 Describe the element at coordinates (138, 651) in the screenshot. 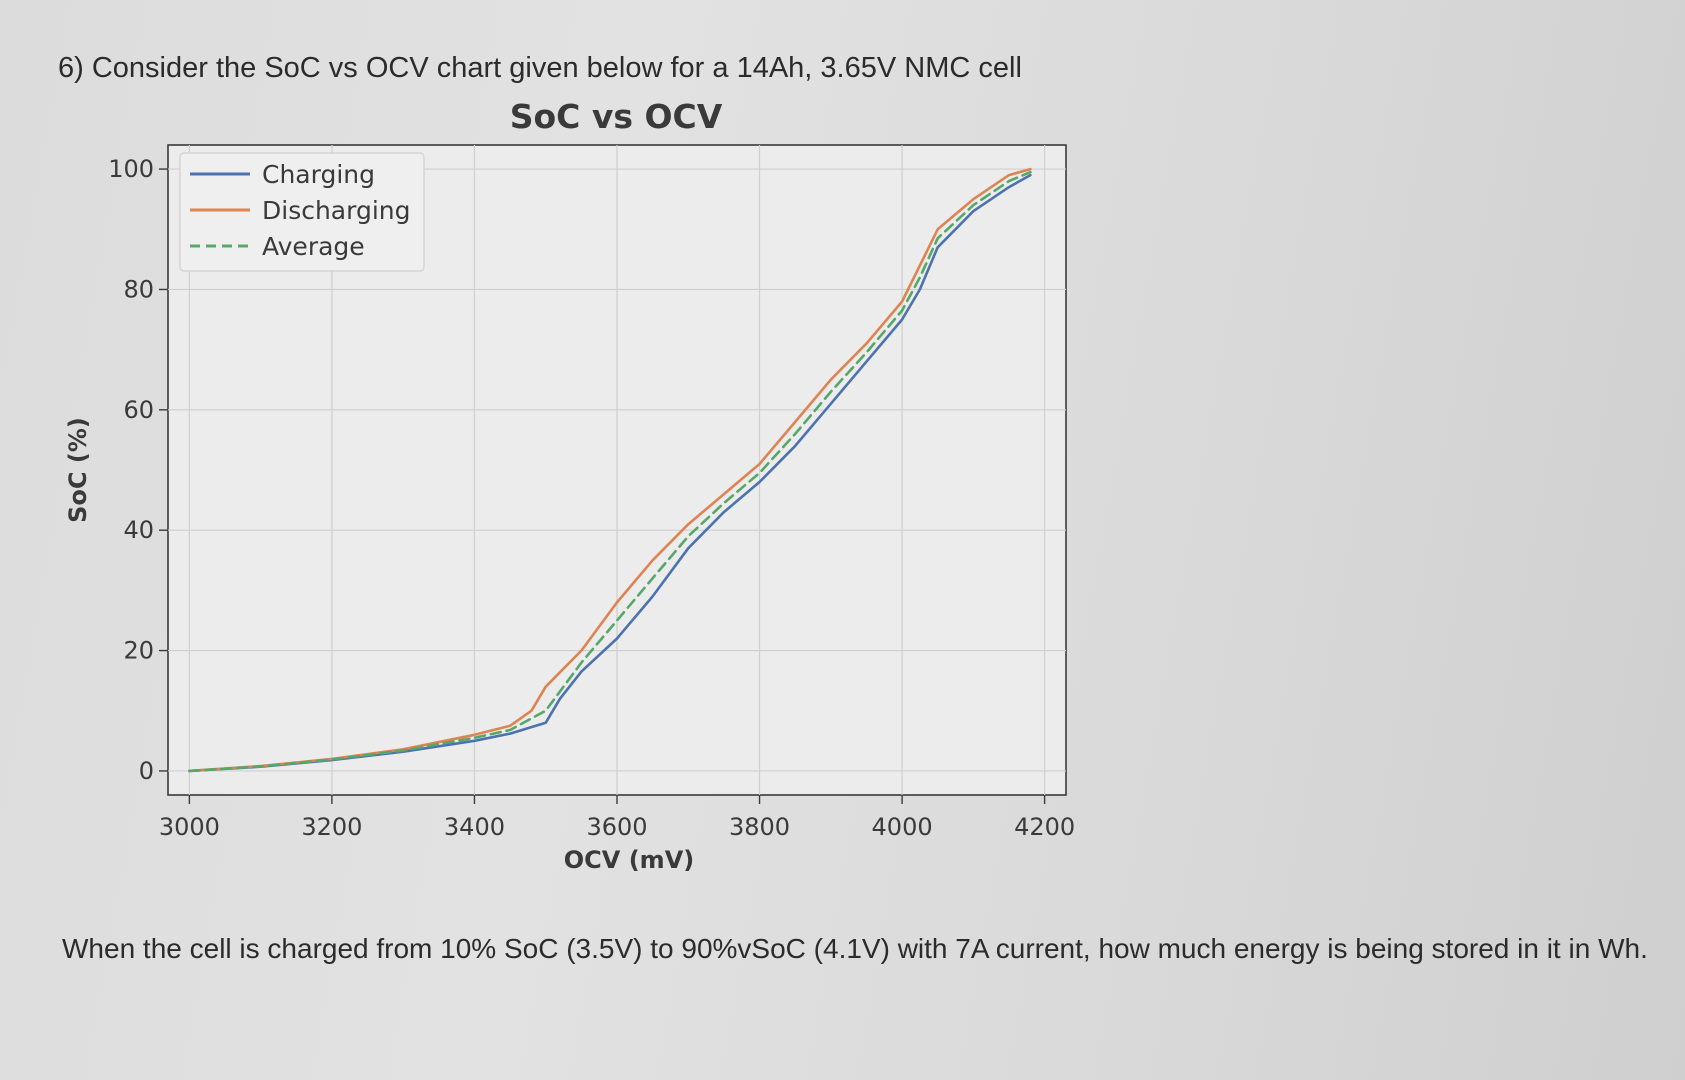

I see `y-tick-label: 20` at that location.